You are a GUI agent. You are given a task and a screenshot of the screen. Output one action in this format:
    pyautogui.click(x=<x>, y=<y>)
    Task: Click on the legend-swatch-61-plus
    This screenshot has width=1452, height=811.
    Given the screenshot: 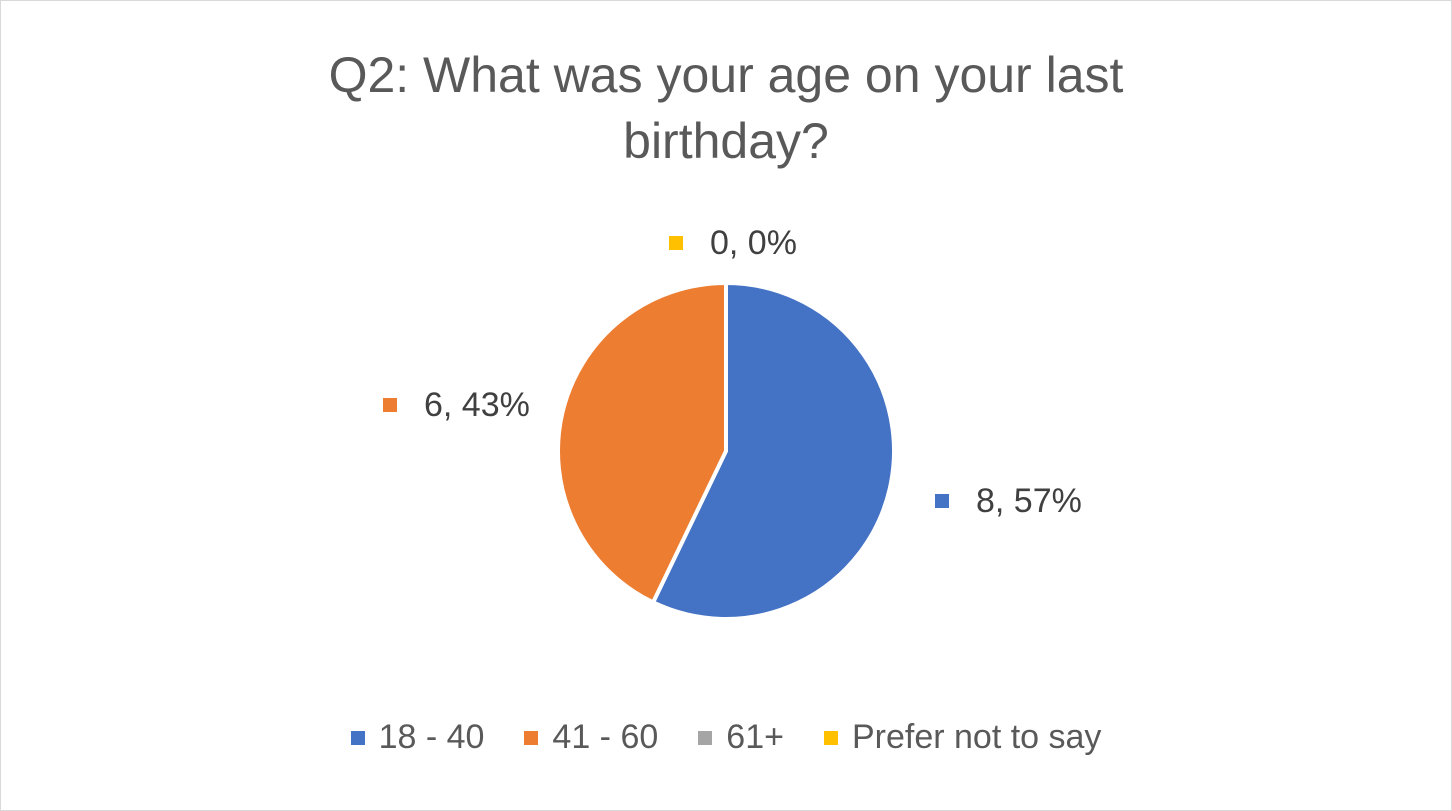 What is the action you would take?
    pyautogui.click(x=705, y=737)
    